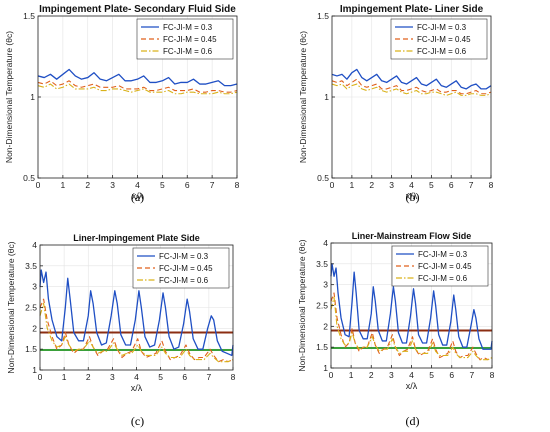 This screenshot has width=550, height=432. I want to click on chart-title: Impingement Plate- Liner Side, so click(412, 9).